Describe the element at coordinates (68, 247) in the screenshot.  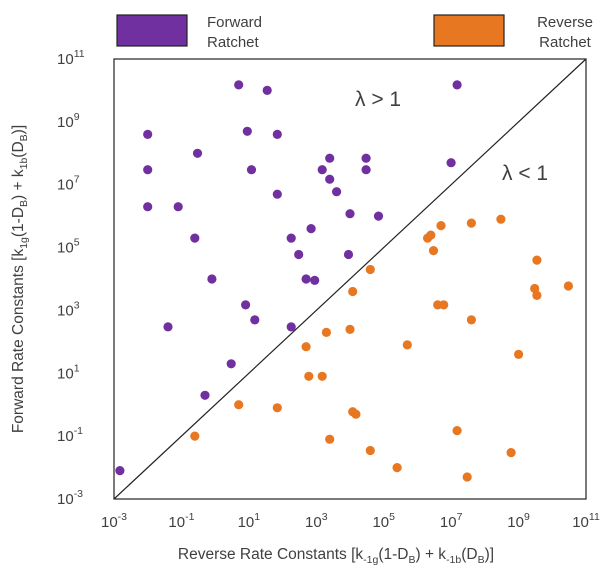
I see `y-tick-label: 10⁵` at that location.